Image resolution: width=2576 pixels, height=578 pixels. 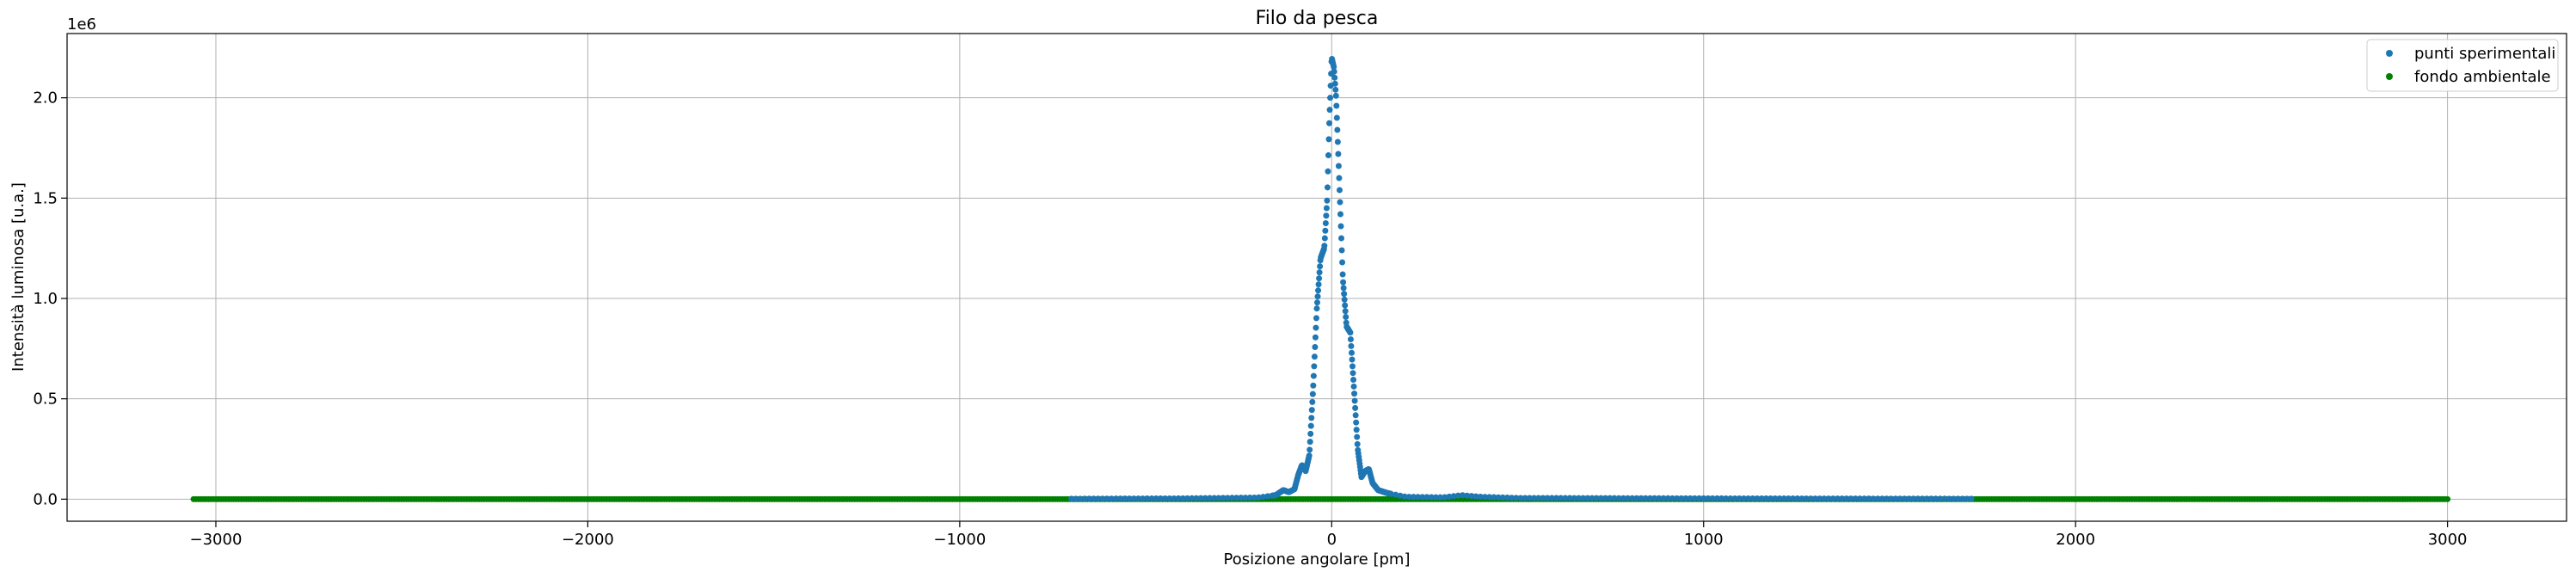 I want to click on x-tick-label: 0, so click(x=1332, y=540).